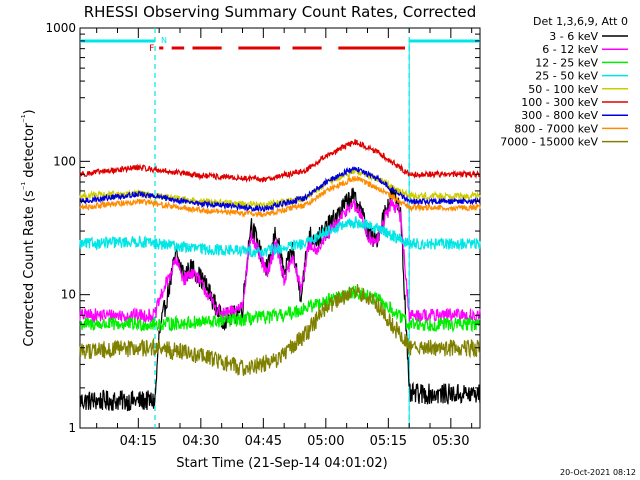 This screenshot has width=640, height=480. Describe the element at coordinates (60, 28) in the screenshot. I see `y-tick-label: 1000` at that location.